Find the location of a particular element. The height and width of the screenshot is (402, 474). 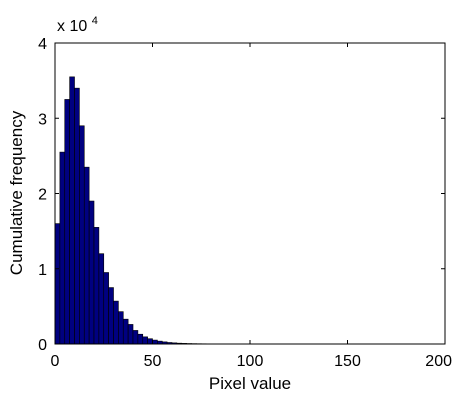

y-axis-multiplier-exponent: 4 is located at coordinates (95, 21).